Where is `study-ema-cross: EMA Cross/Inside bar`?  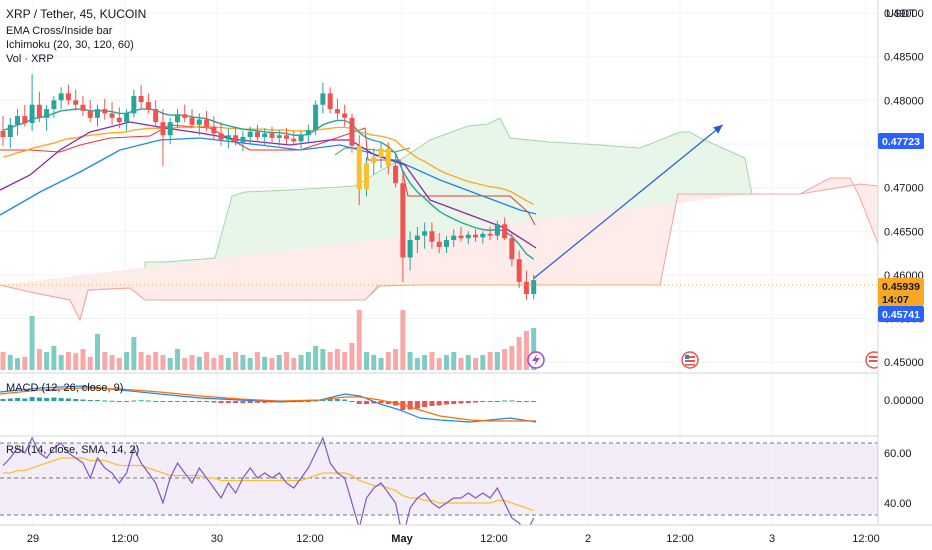
study-ema-cross: EMA Cross/Inside bar is located at coordinates (59, 31).